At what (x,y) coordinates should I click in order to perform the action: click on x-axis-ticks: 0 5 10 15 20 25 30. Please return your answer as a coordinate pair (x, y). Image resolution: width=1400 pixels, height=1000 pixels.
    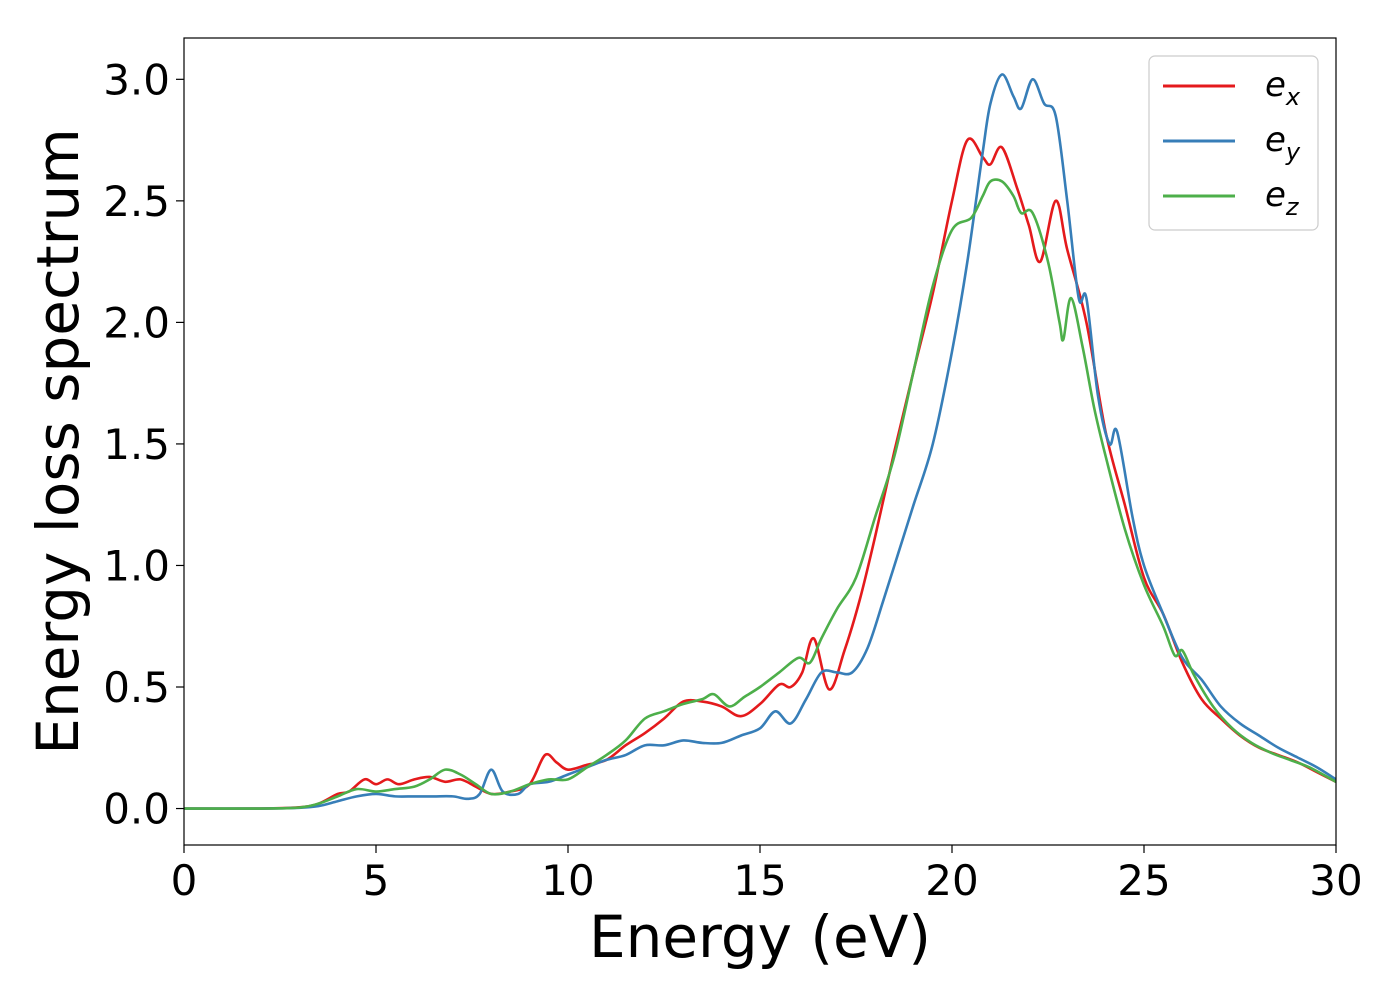
    Looking at the image, I should click on (767, 875).